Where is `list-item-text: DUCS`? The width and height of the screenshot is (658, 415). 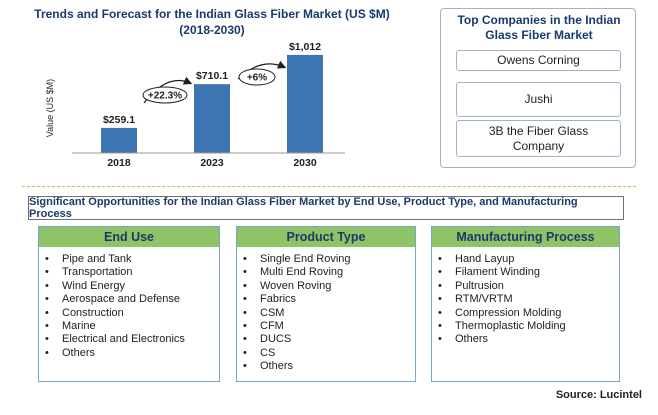
list-item-text: DUCS is located at coordinates (276, 339).